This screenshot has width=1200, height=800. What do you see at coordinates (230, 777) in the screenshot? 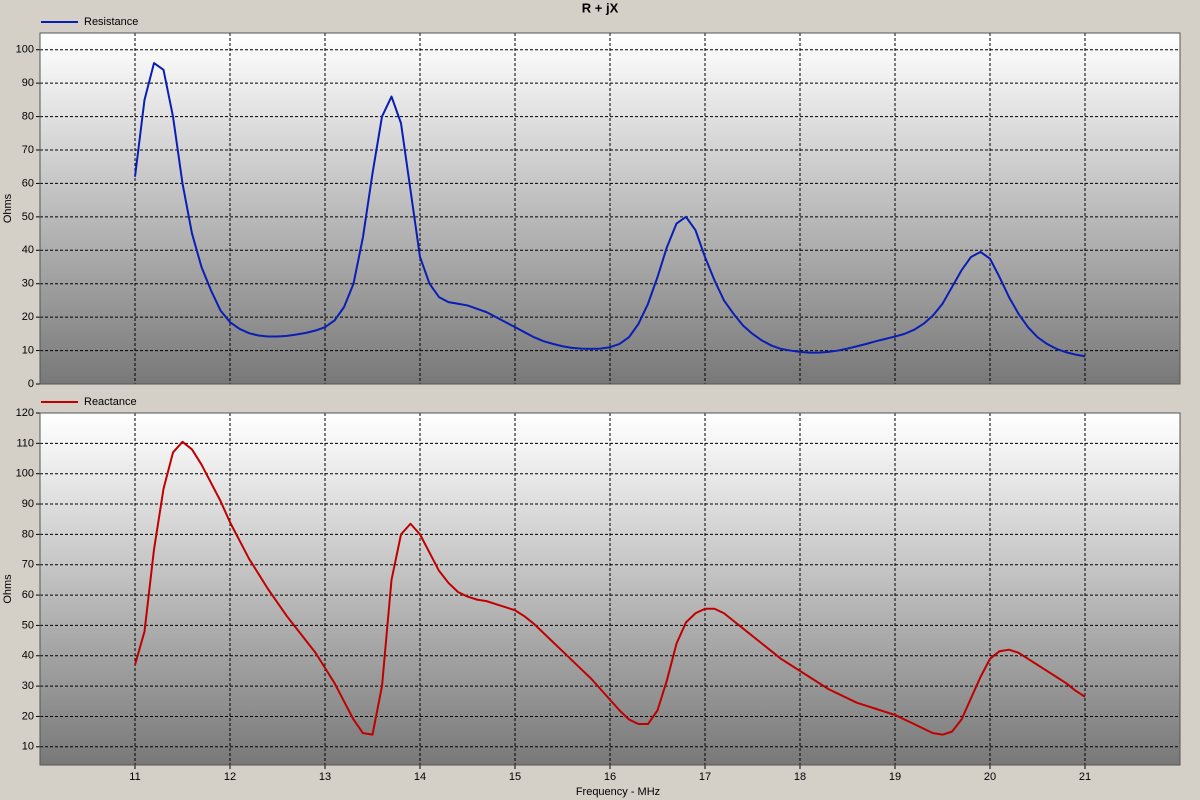
I see `x-tick-label: 12` at bounding box center [230, 777].